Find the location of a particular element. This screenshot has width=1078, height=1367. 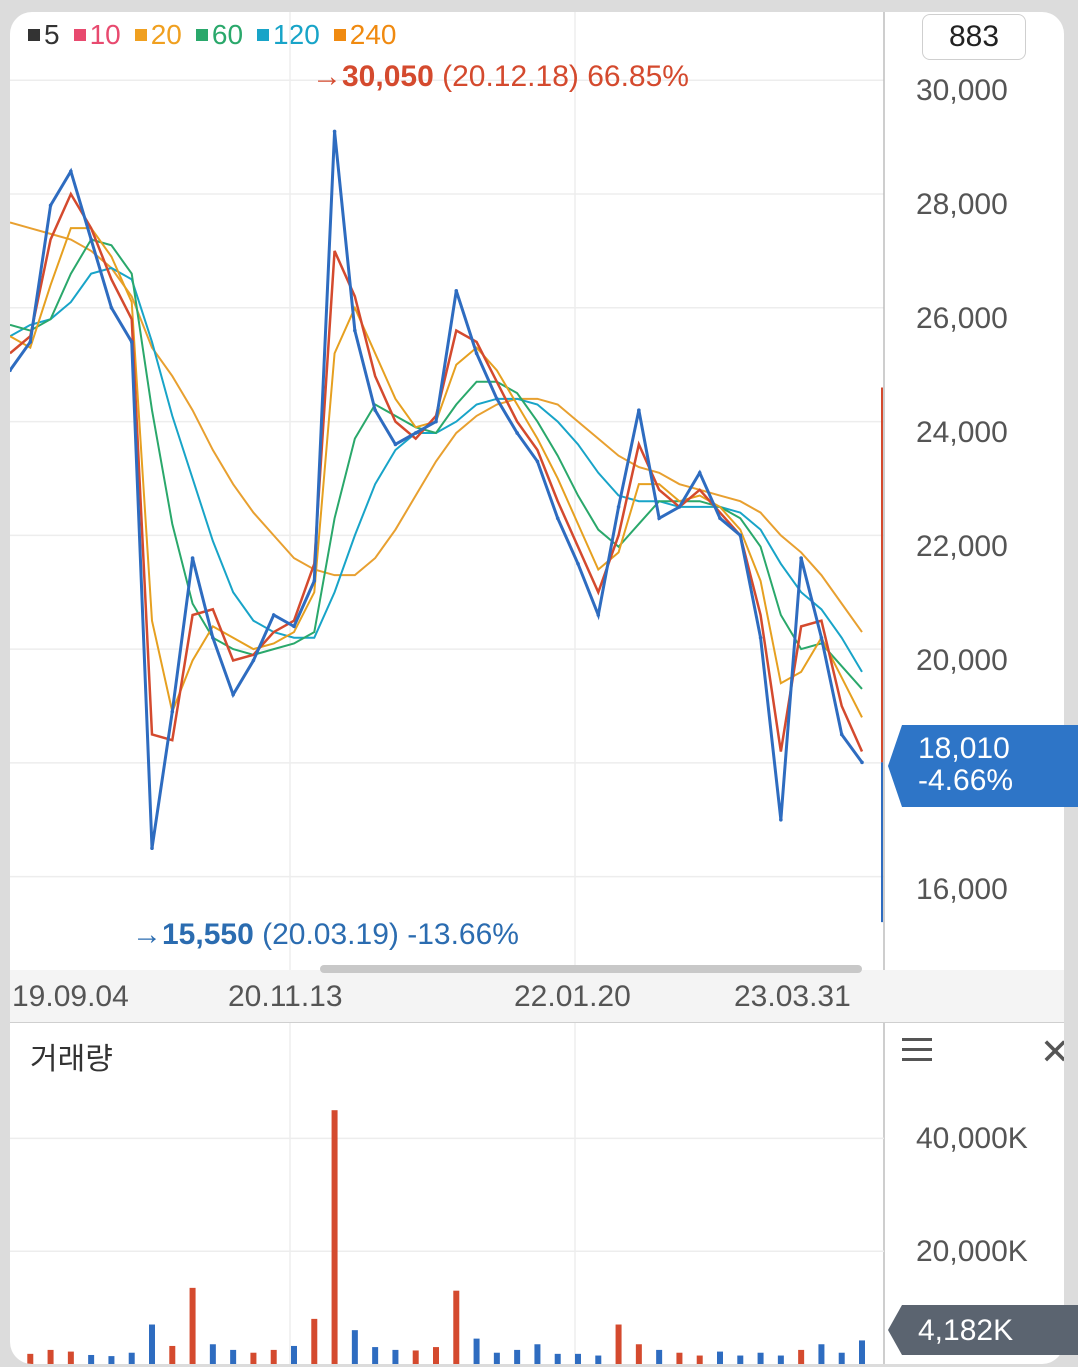

current-change: -4.66% is located at coordinates (966, 780).